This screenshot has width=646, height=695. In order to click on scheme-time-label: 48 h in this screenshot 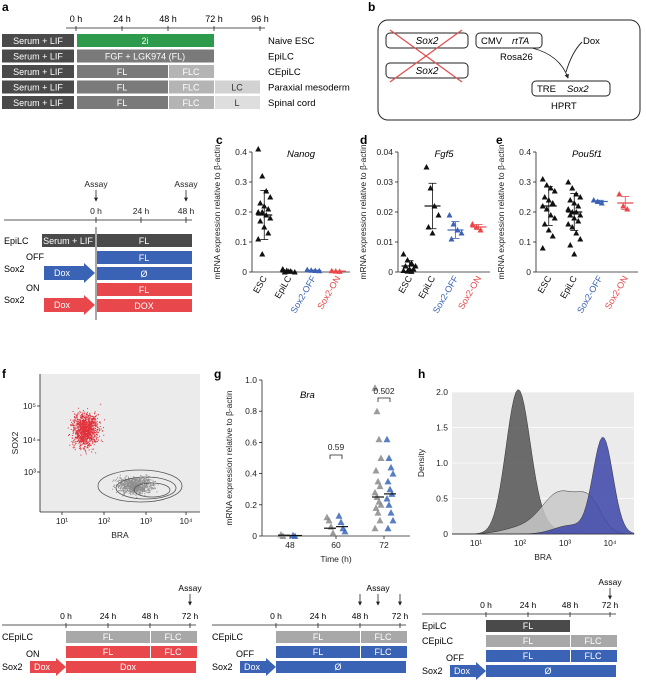, I will do `click(150, 616)`.